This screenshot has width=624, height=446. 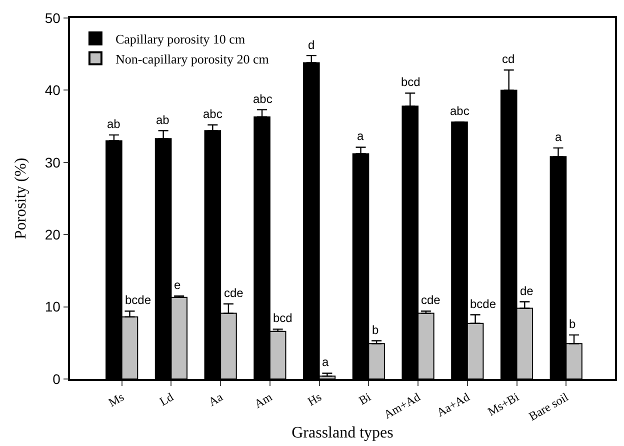 I want to click on x-tick-label: Ld, so click(x=166, y=399).